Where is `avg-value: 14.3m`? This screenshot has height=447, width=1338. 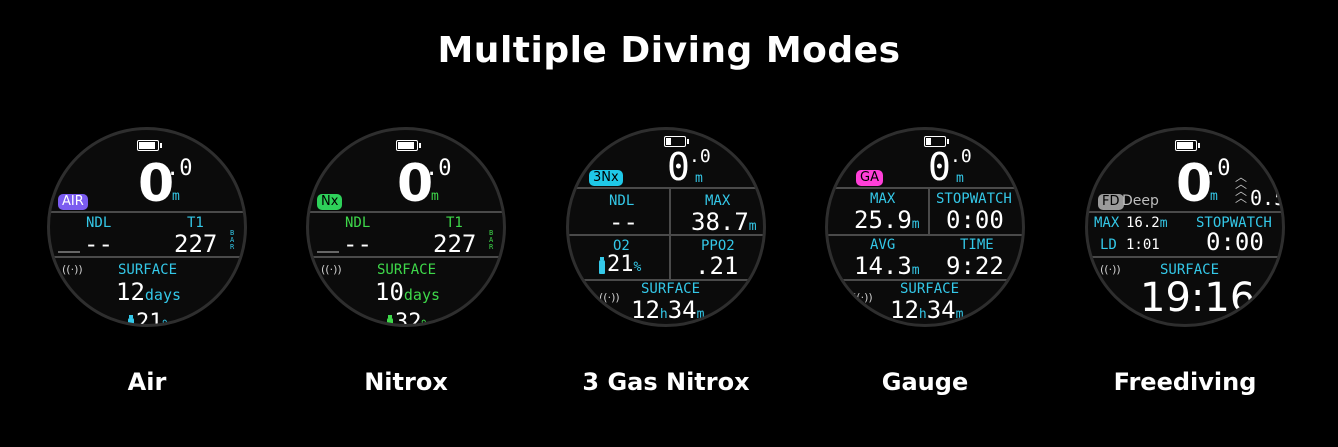 avg-value: 14.3m is located at coordinates (887, 266).